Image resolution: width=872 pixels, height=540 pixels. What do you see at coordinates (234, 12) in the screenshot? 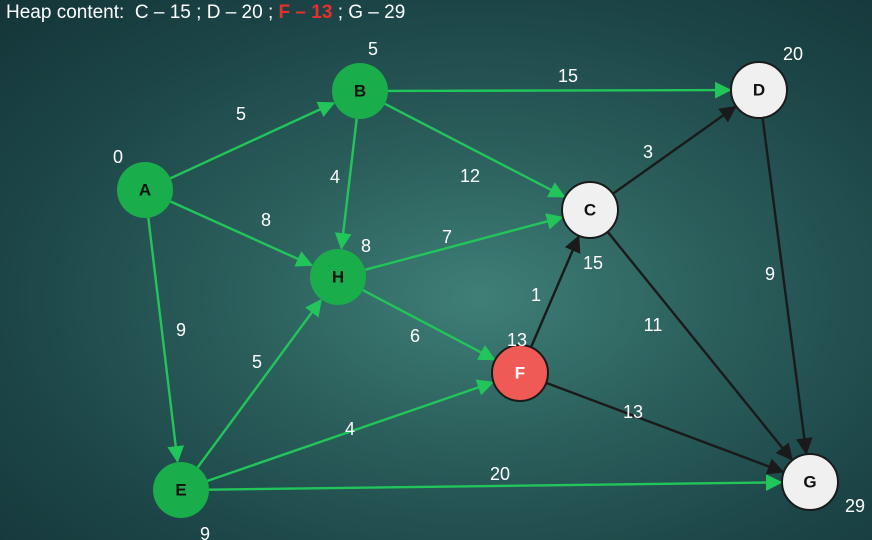
I see `heap-item-d: D – 20` at bounding box center [234, 12].